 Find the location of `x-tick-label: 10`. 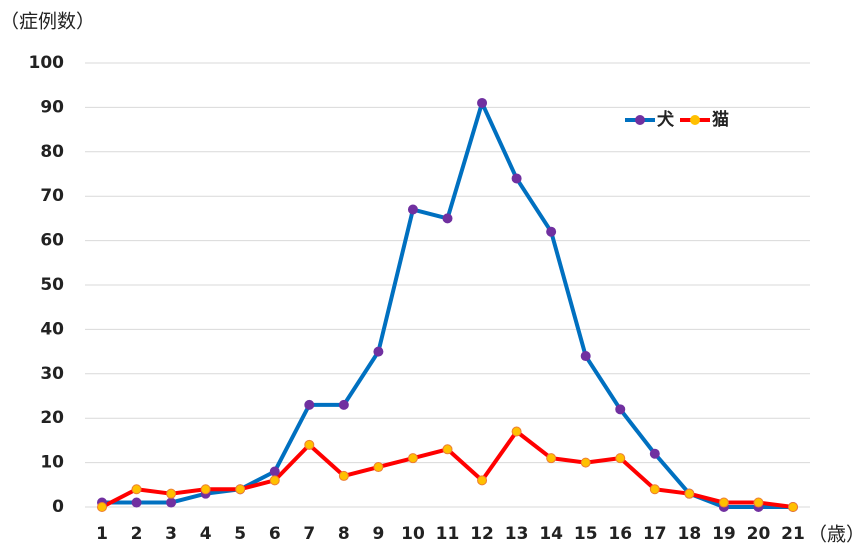

x-tick-label: 10 is located at coordinates (413, 534).